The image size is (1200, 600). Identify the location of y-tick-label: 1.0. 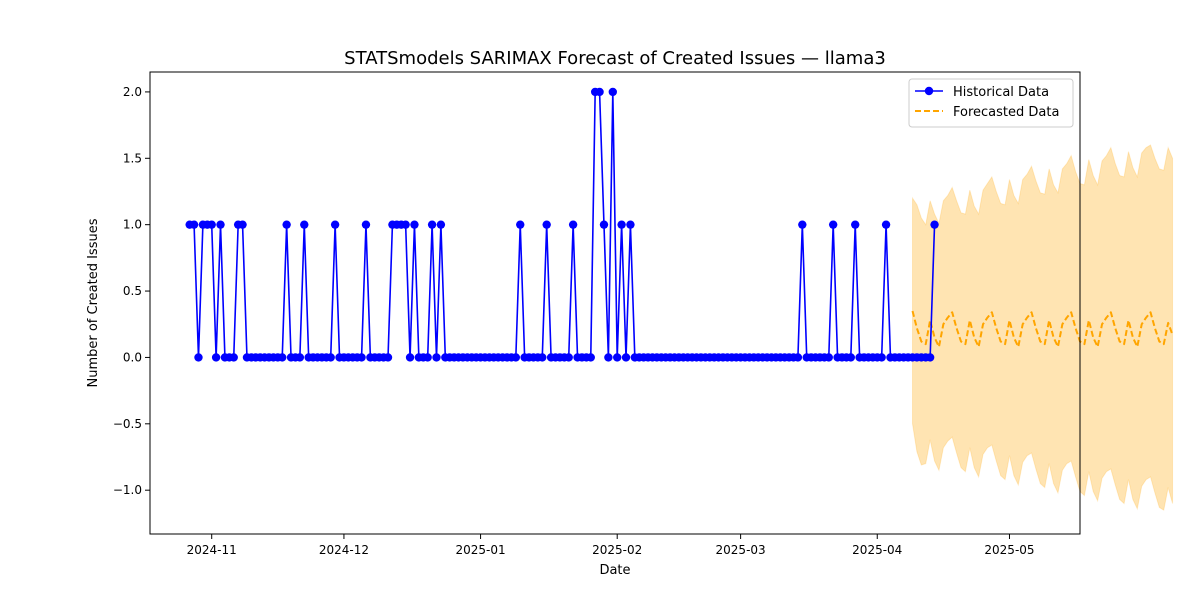
(132, 225).